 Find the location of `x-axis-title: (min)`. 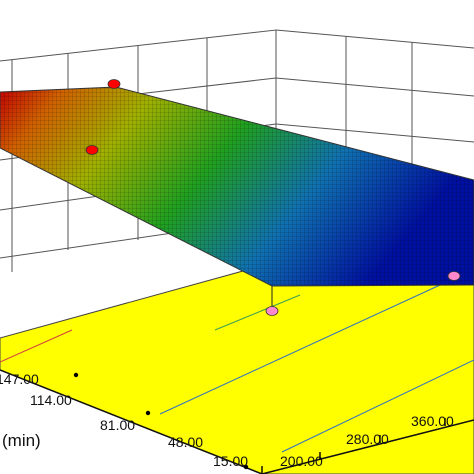

x-axis-title: (min) is located at coordinates (21, 440).